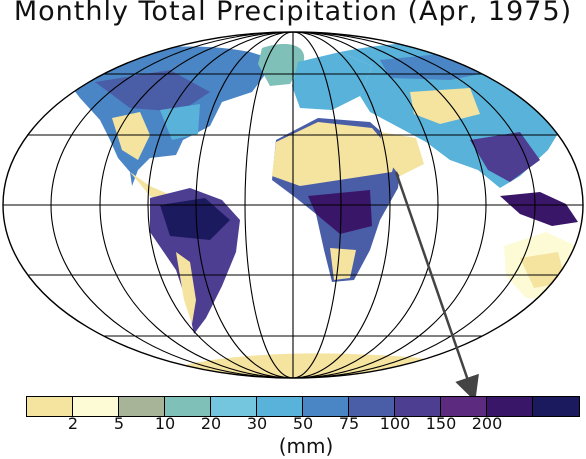  What do you see at coordinates (445, 106) in the screenshot?
I see `region-central-asia-dry` at bounding box center [445, 106].